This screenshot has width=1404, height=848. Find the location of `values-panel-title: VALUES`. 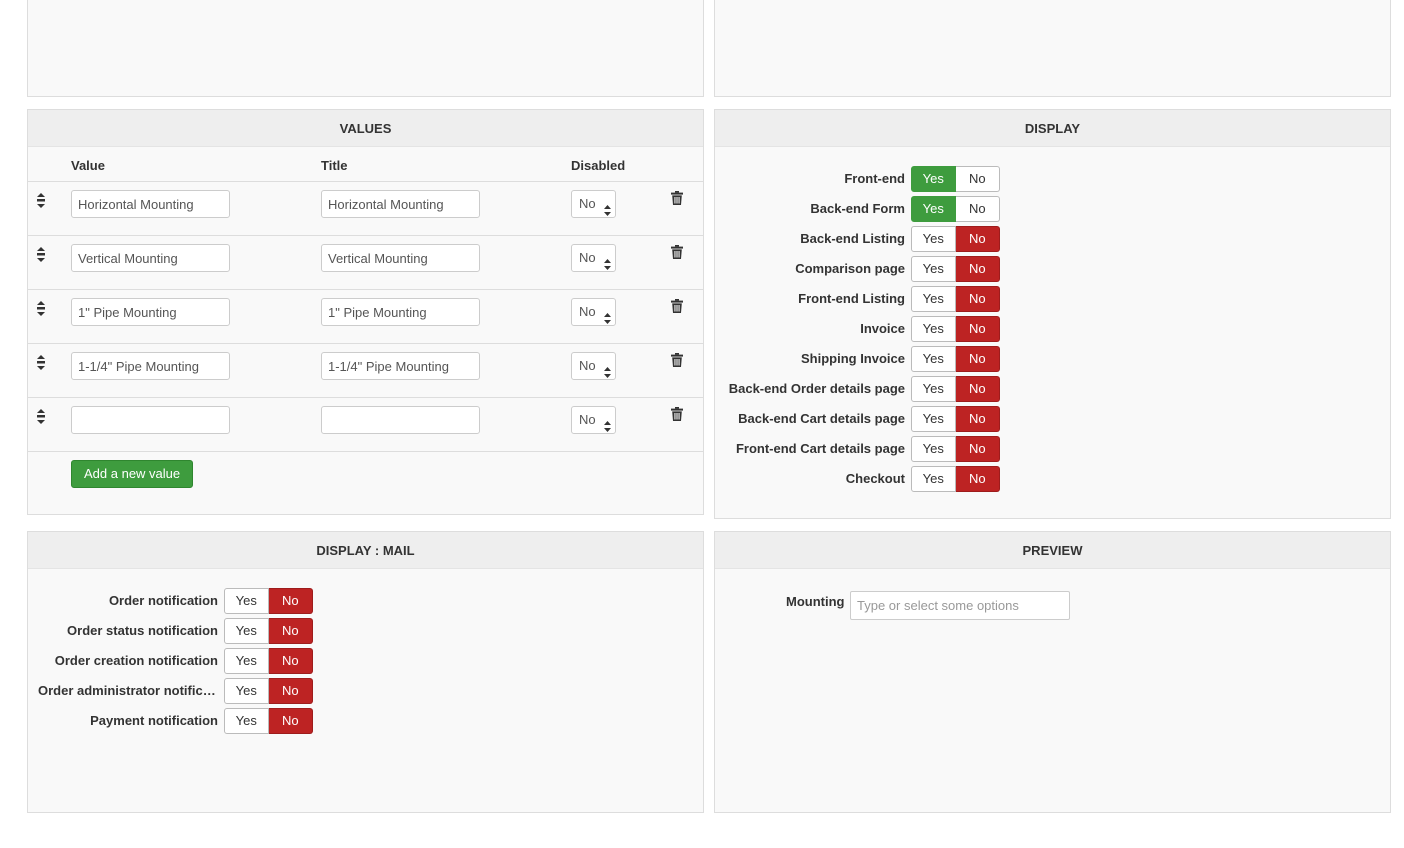

values-panel-title: VALUES is located at coordinates (365, 128).